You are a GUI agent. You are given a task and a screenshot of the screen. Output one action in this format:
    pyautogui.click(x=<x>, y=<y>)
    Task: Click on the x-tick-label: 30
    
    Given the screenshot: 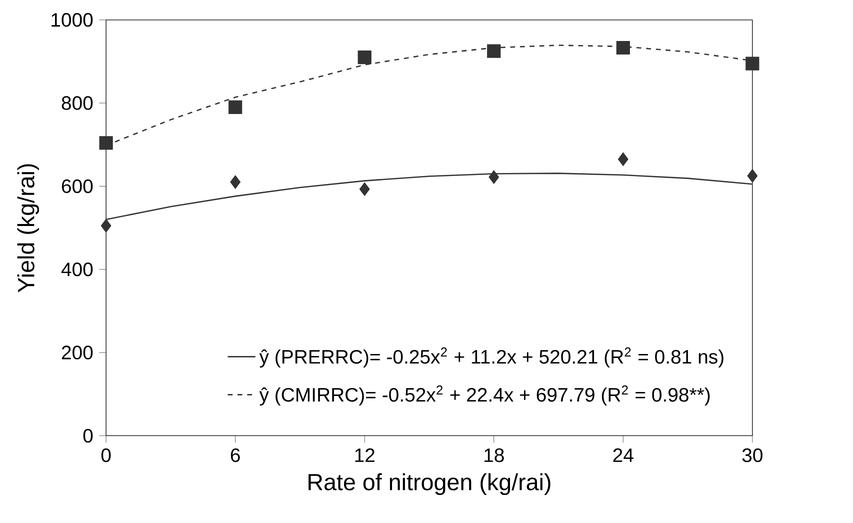 What is the action you would take?
    pyautogui.click(x=752, y=455)
    